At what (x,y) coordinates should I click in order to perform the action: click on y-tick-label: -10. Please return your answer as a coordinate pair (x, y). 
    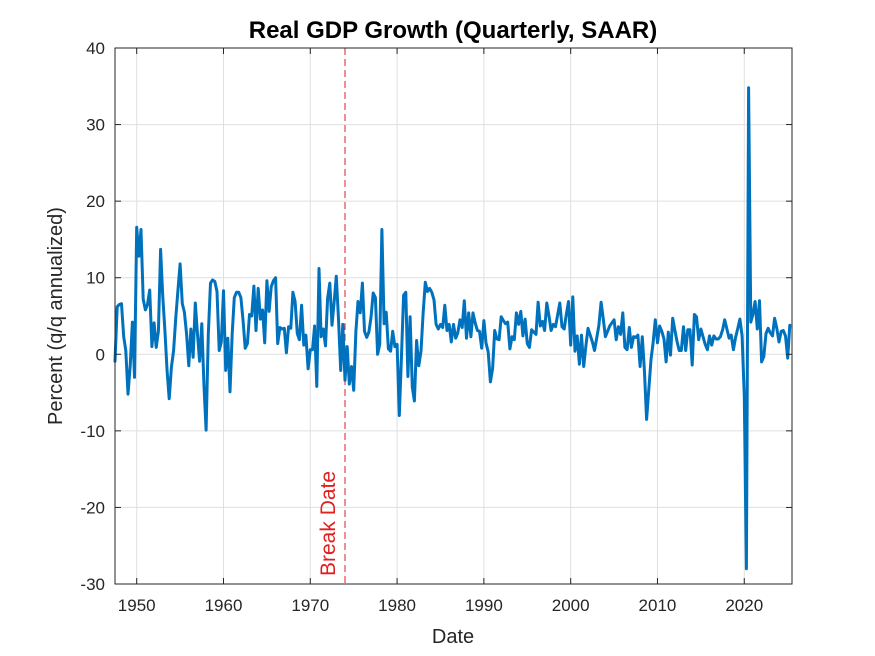
    Looking at the image, I should click on (92, 431).